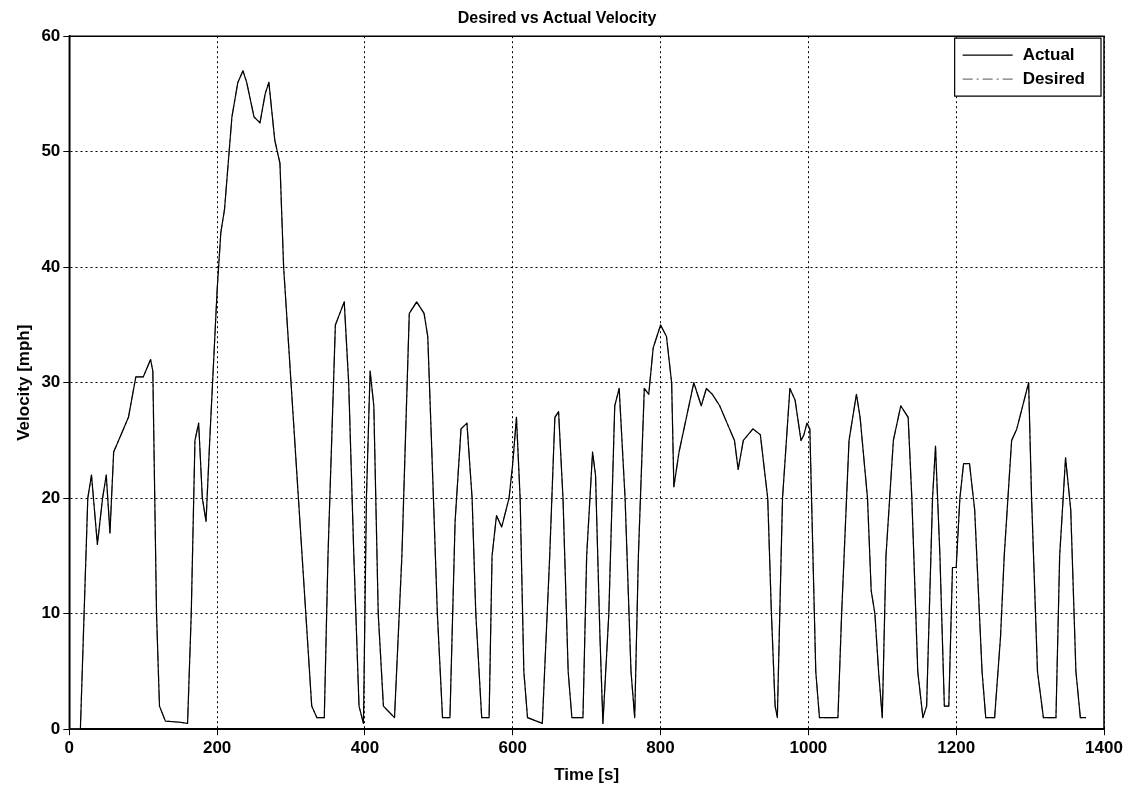 The width and height of the screenshot is (1144, 795). What do you see at coordinates (217, 748) in the screenshot?
I see `x-tick-label: 200` at bounding box center [217, 748].